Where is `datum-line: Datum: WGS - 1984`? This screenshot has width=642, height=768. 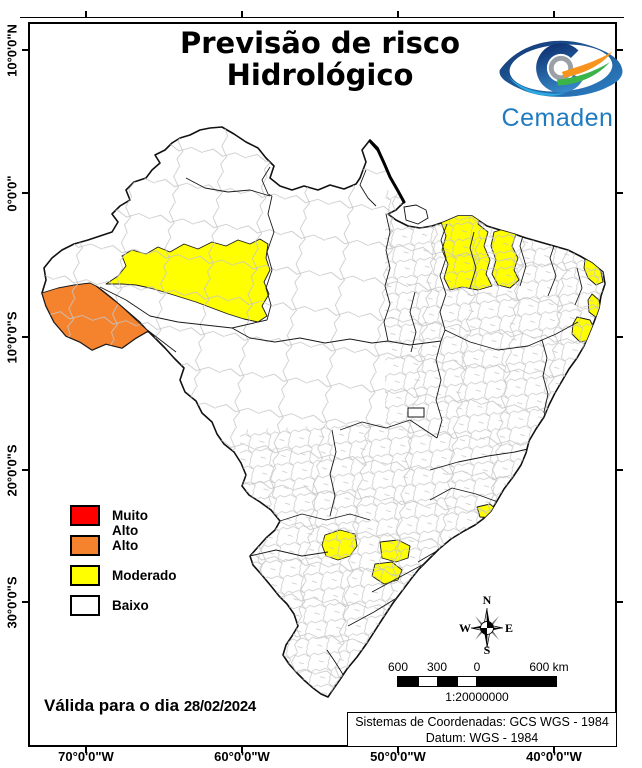
datum-line: Datum: WGS - 1984 is located at coordinates (482, 738).